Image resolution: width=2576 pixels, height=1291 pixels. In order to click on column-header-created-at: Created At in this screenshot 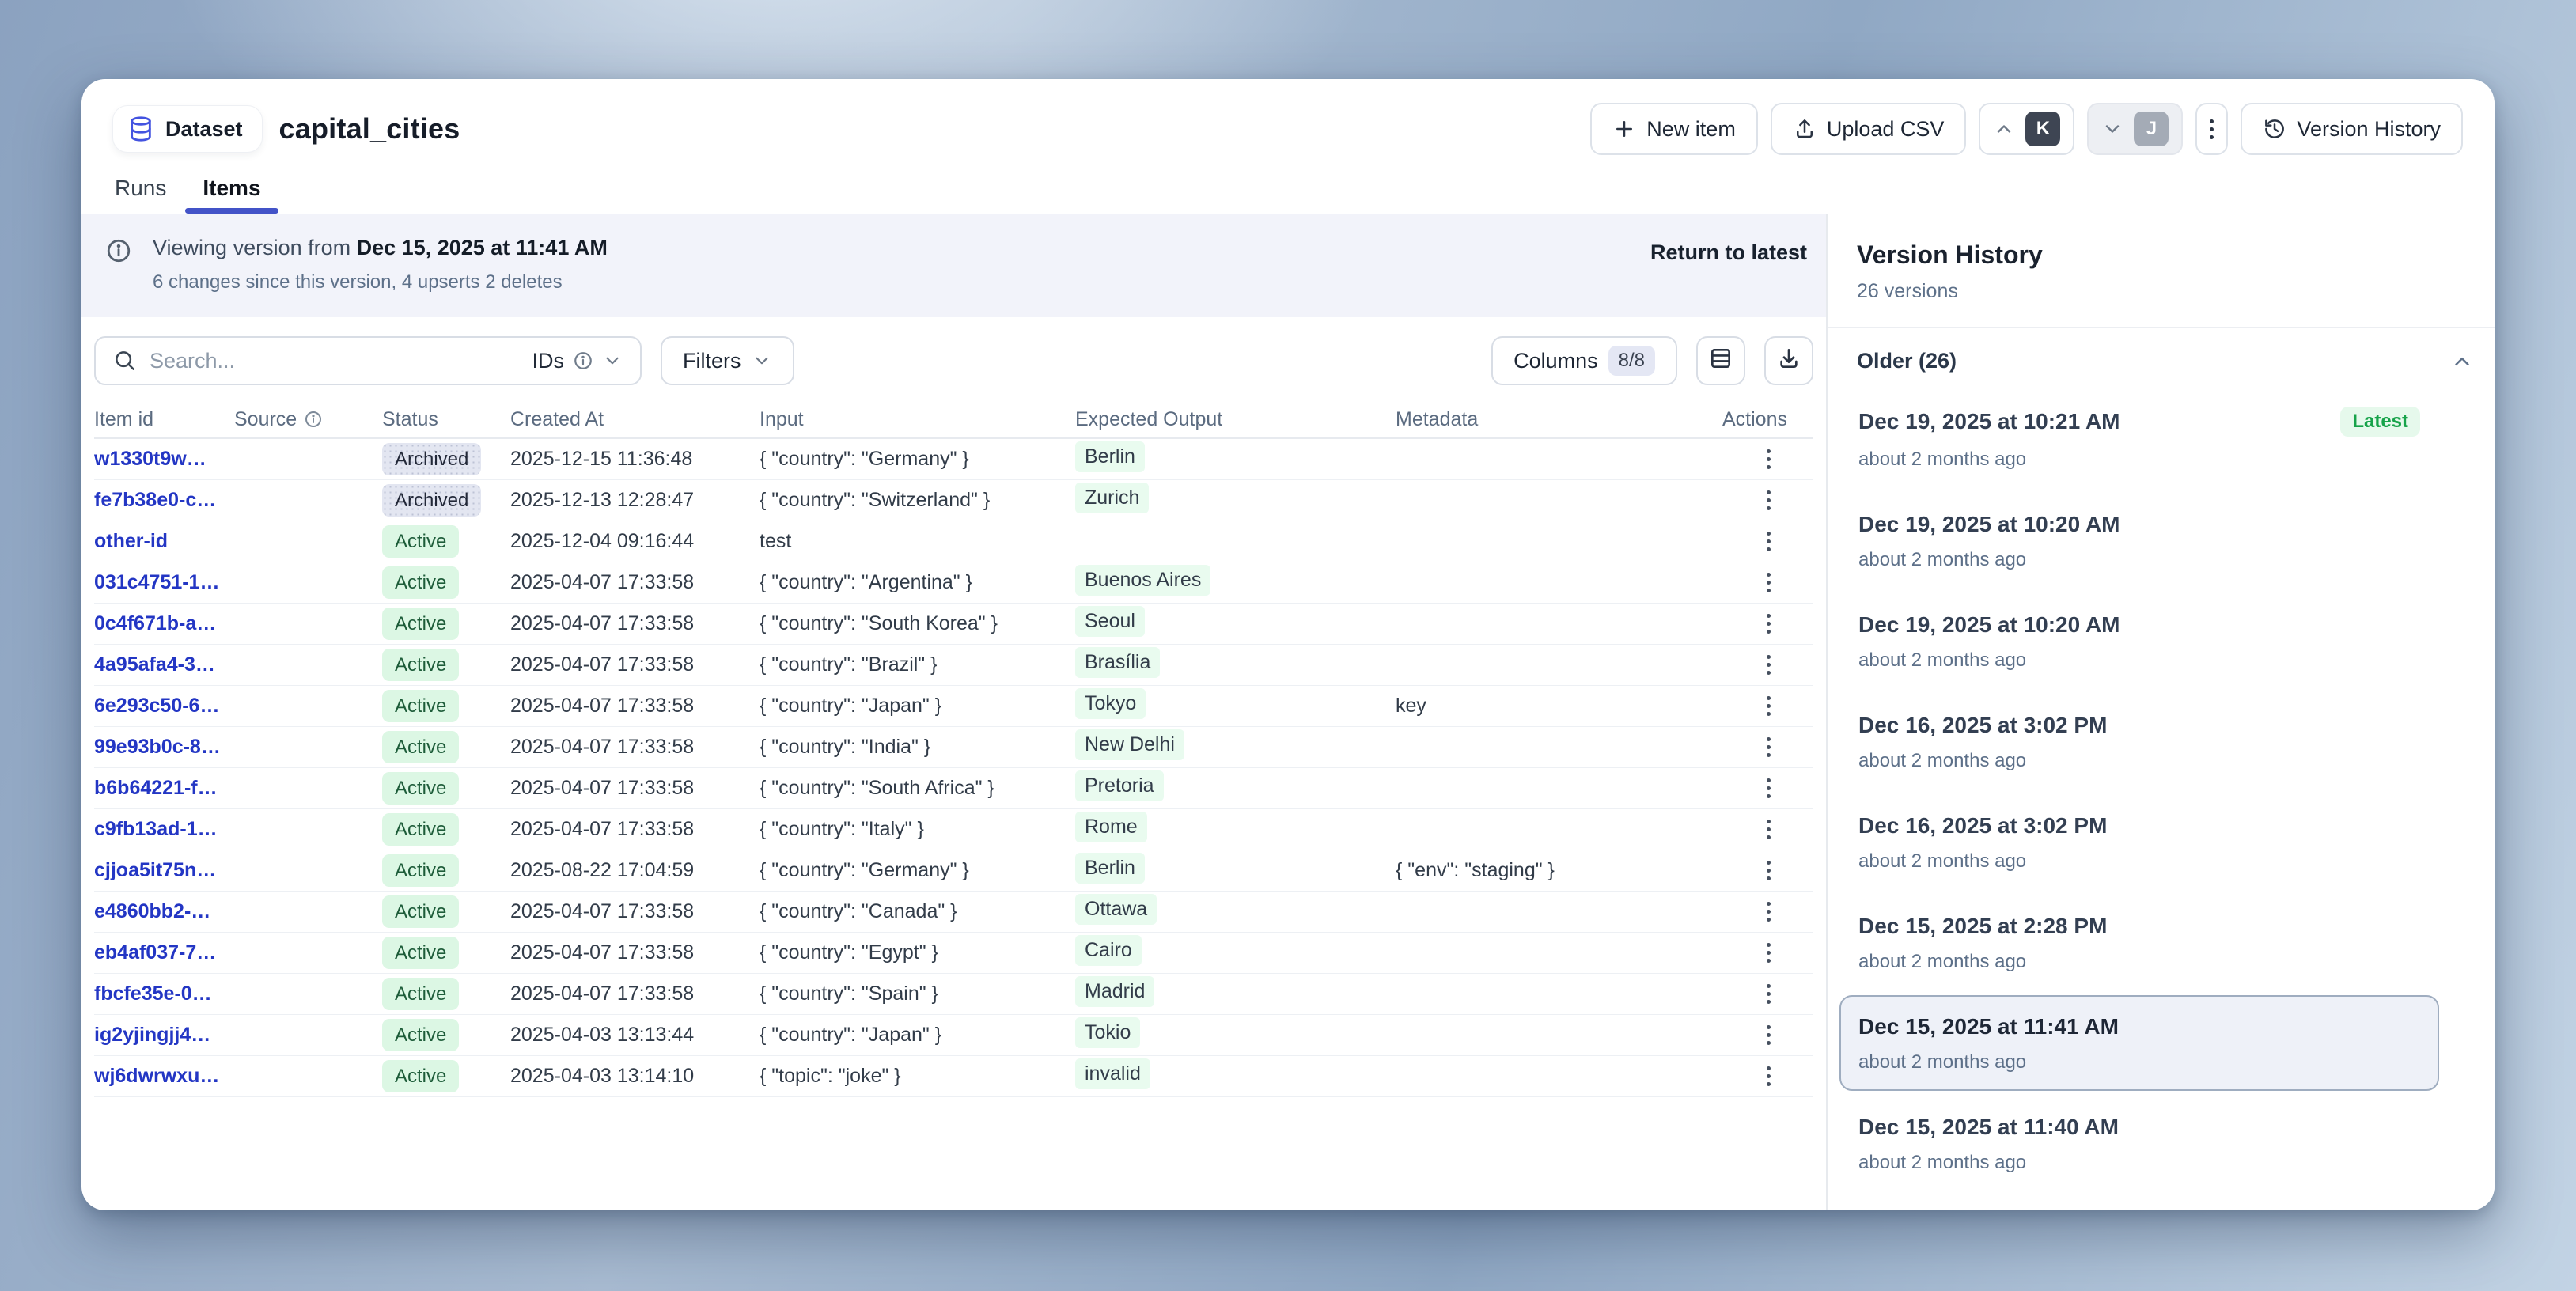, I will do `click(557, 418)`.